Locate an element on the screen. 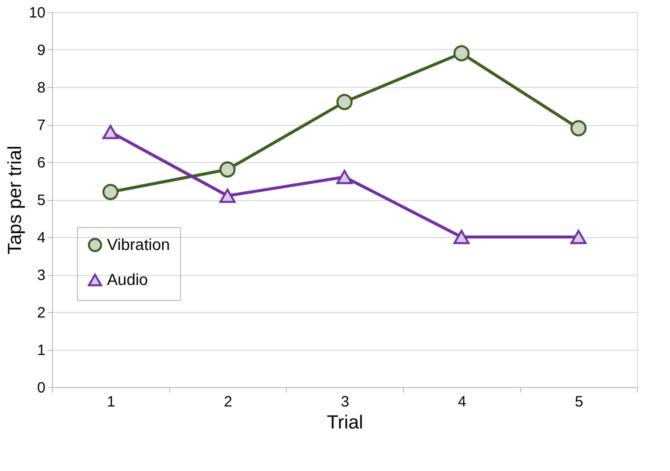  legend-label: Vibration is located at coordinates (138, 245).